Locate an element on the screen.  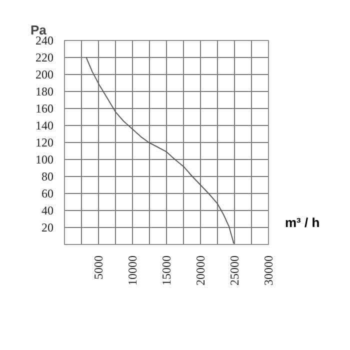
y-tick-label: 80 is located at coordinates (48, 177).